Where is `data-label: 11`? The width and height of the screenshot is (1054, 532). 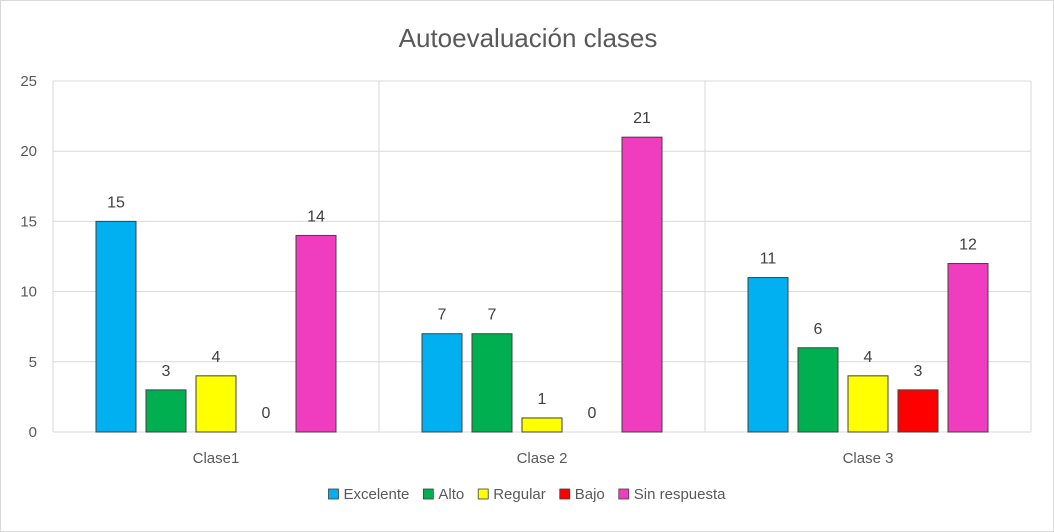
data-label: 11 is located at coordinates (768, 259).